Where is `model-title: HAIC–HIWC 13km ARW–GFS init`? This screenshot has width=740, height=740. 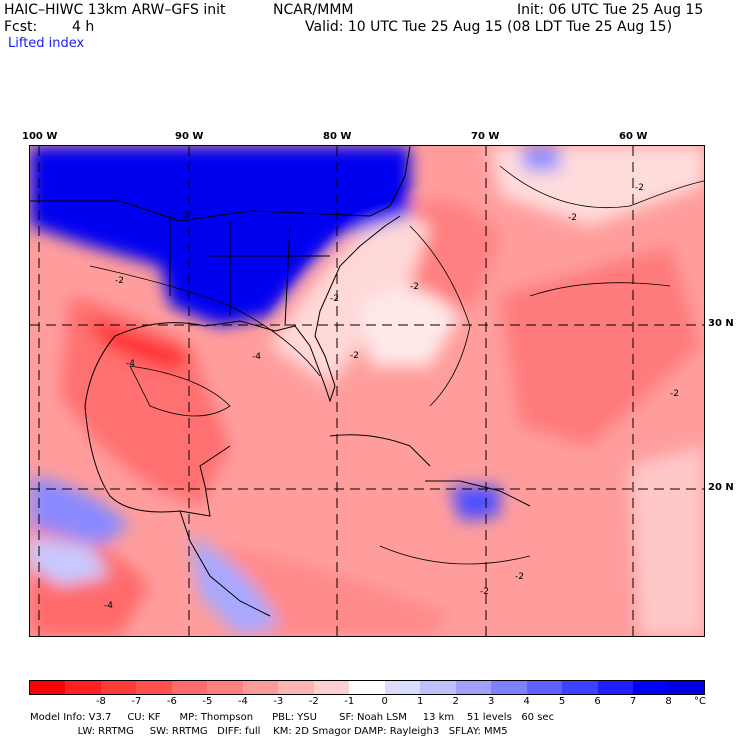 model-title: HAIC–HIWC 13km ARW–GFS init is located at coordinates (115, 10).